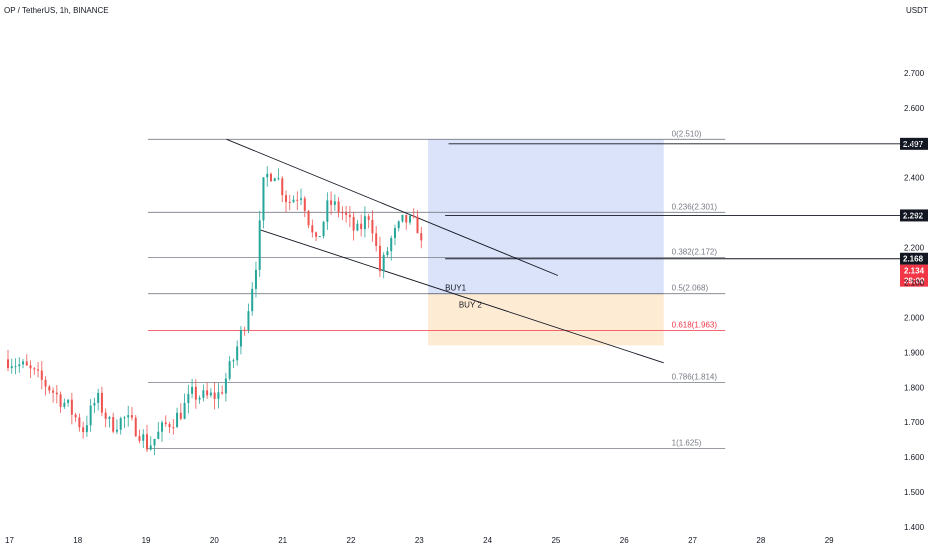  What do you see at coordinates (914, 248) in the screenshot?
I see `y-tick-5: 2.200` at bounding box center [914, 248].